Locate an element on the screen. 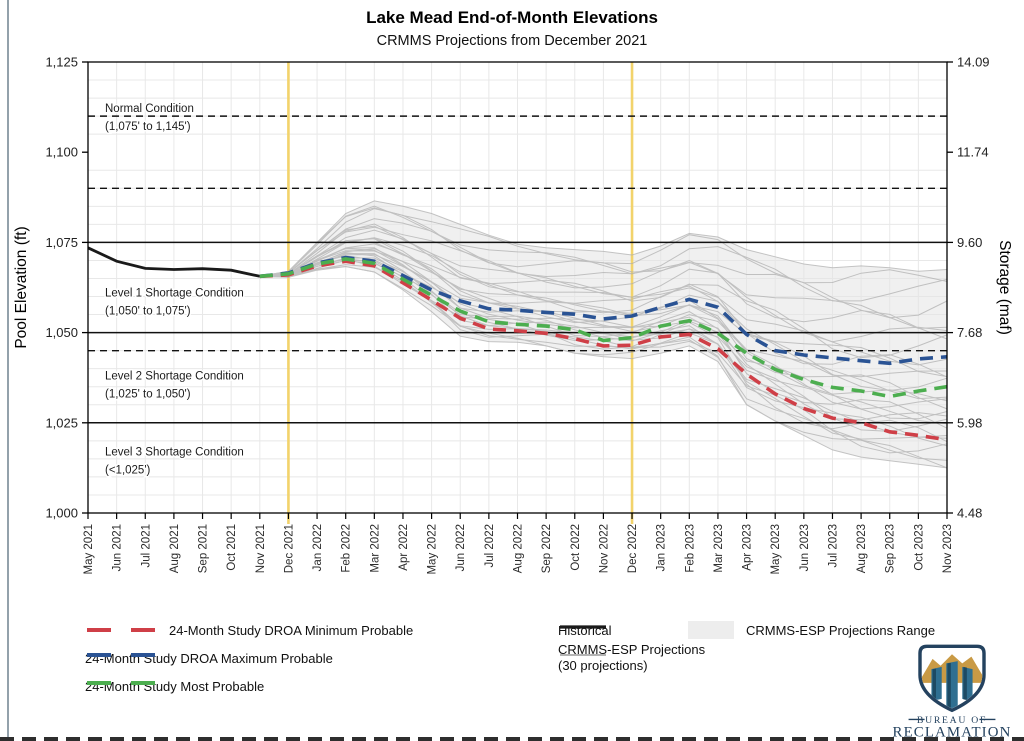 The width and height of the screenshot is (1024, 741). svg-text: Level 1 Shortage Condition is located at coordinates (174, 294).